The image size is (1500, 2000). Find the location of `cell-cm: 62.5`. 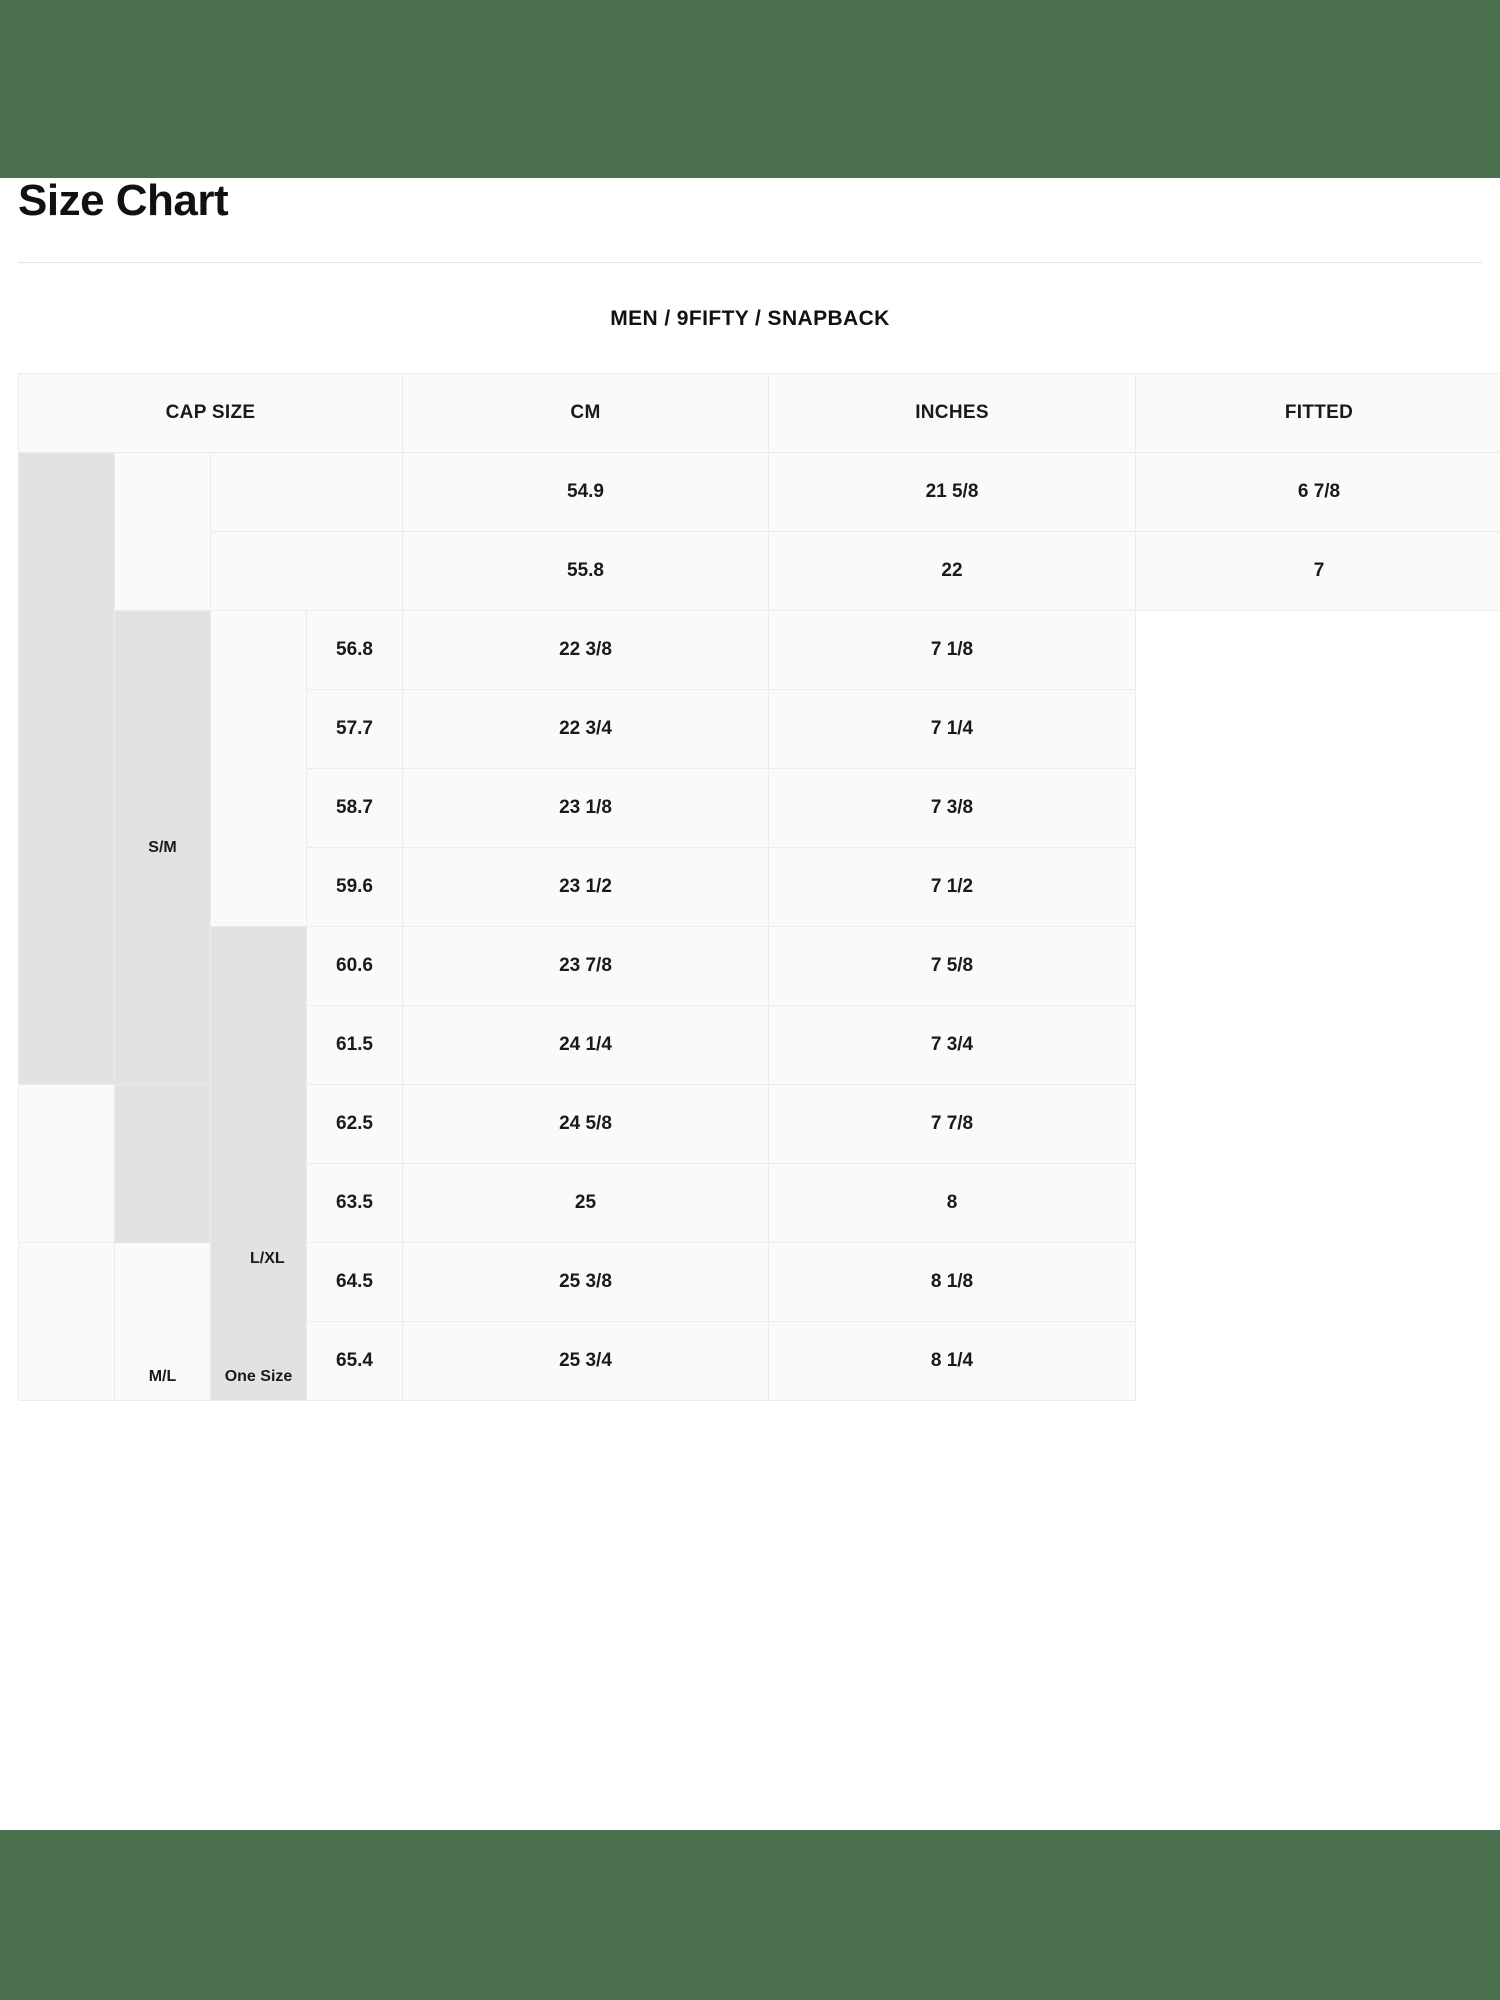

cell-cm: 62.5 is located at coordinates (354, 1124).